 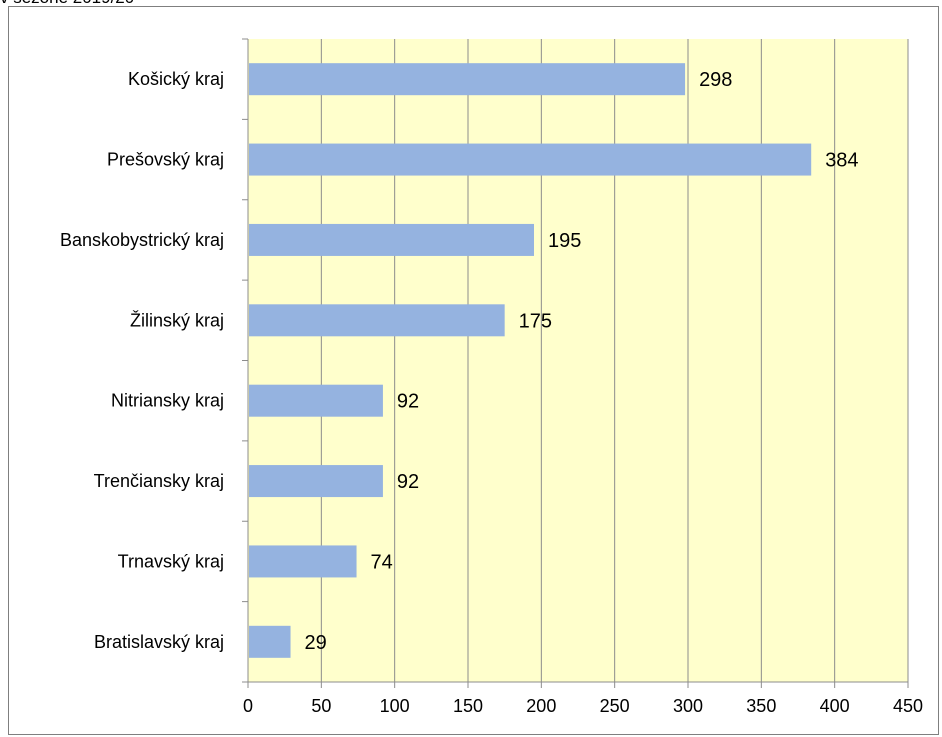 I want to click on category-label: Prešovský kraj, so click(x=165, y=160).